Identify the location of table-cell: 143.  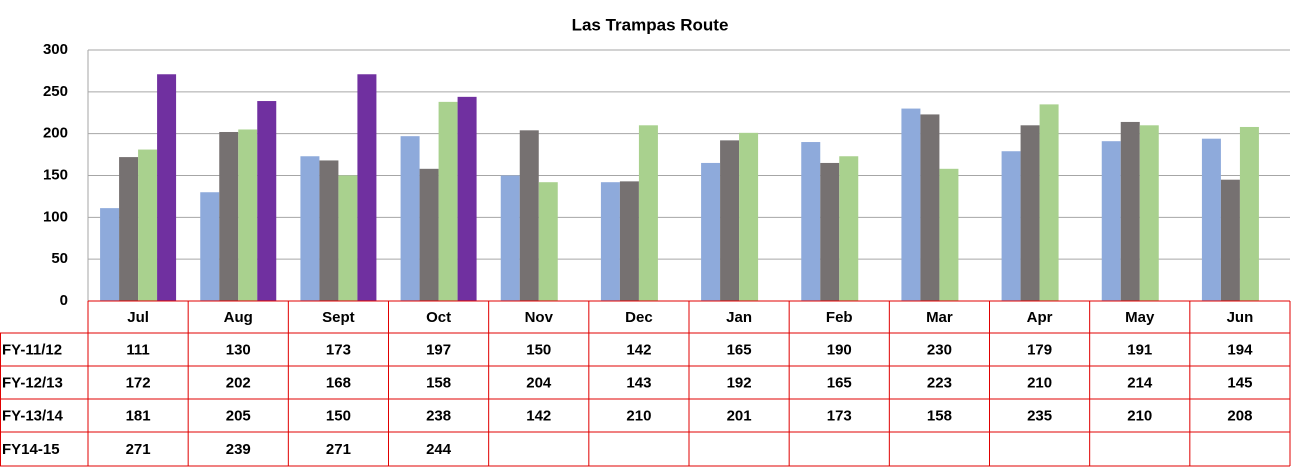
(638, 382).